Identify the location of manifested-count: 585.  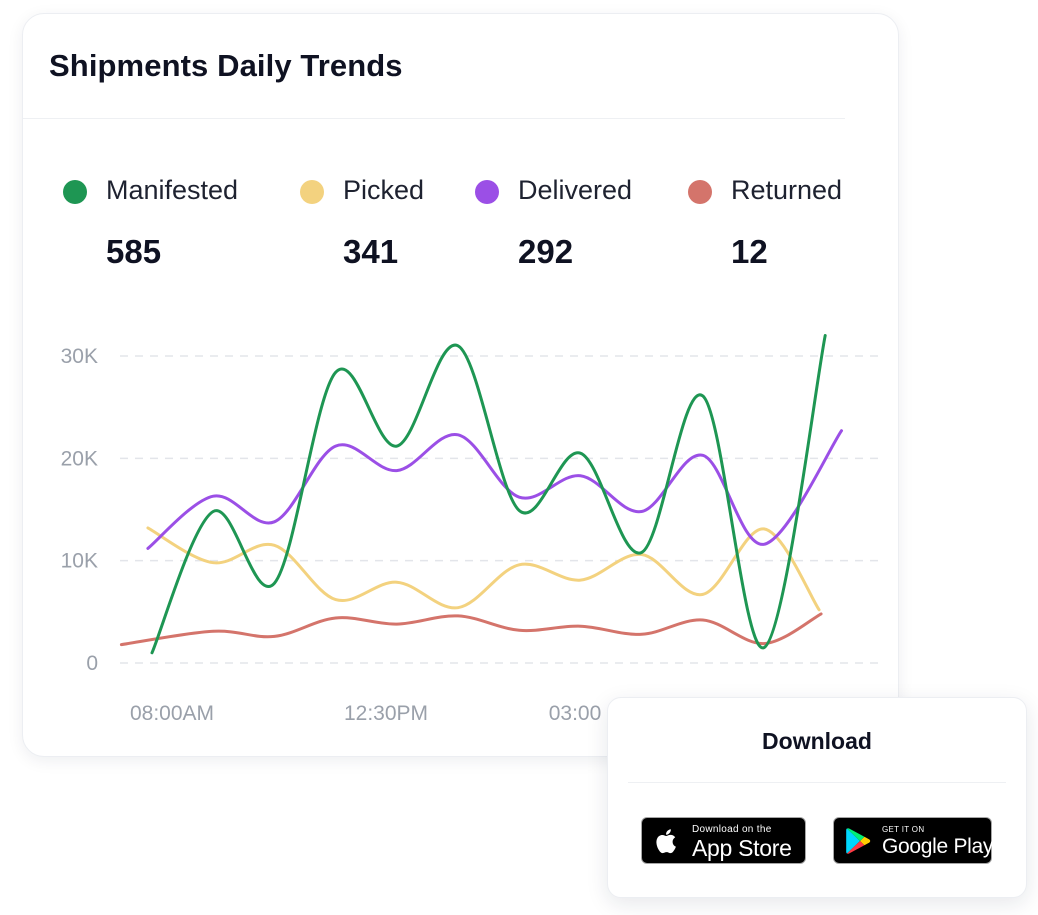
(134, 251).